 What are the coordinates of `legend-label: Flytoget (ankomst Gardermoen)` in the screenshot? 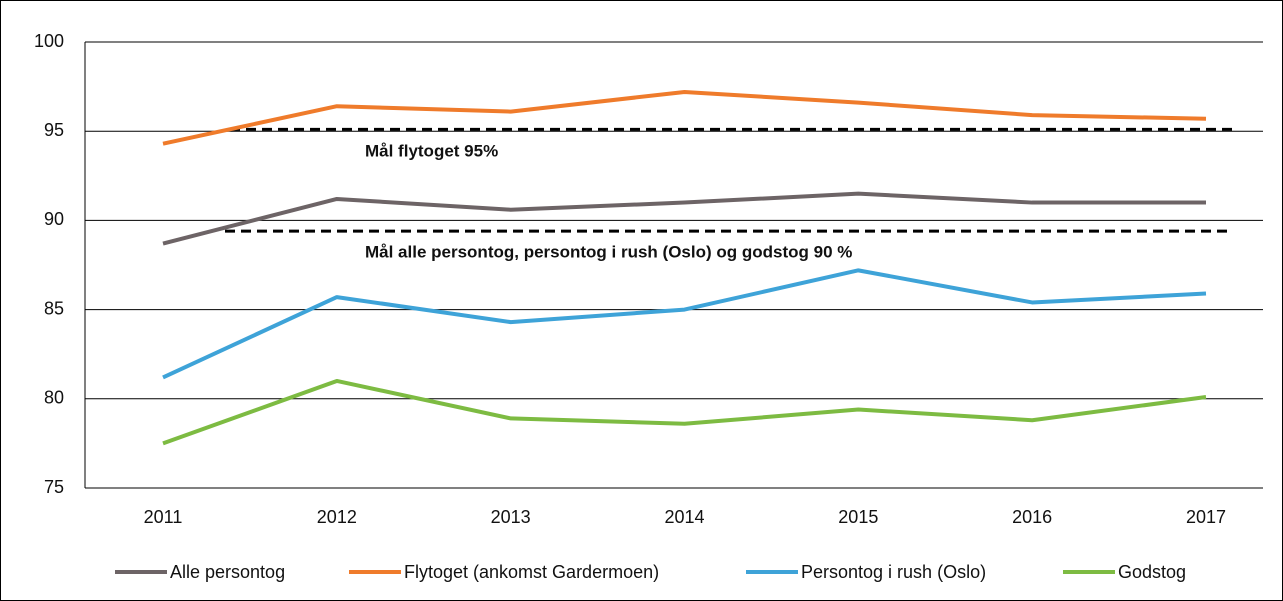 It's located at (531, 572).